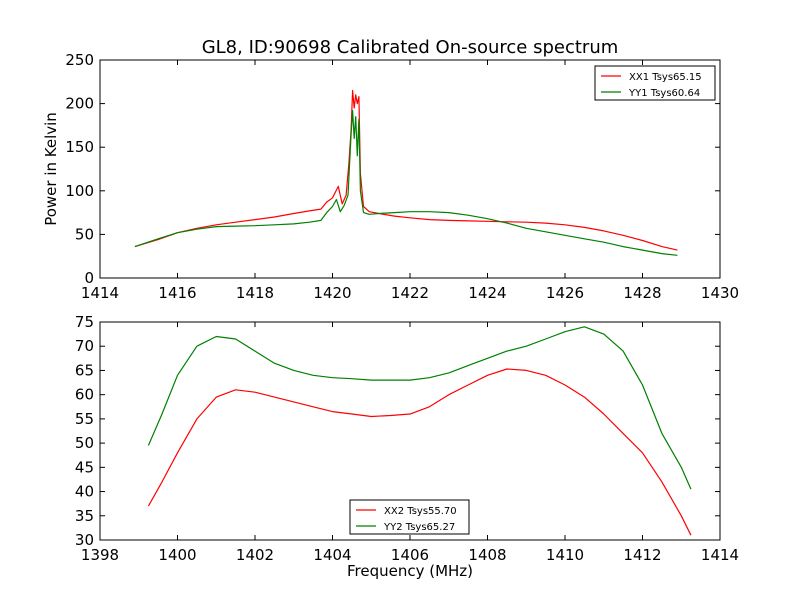 The image size is (800, 600). Describe the element at coordinates (419, 527) in the screenshot. I see `legend-entry-label: YY2 Tsys65.27` at that location.